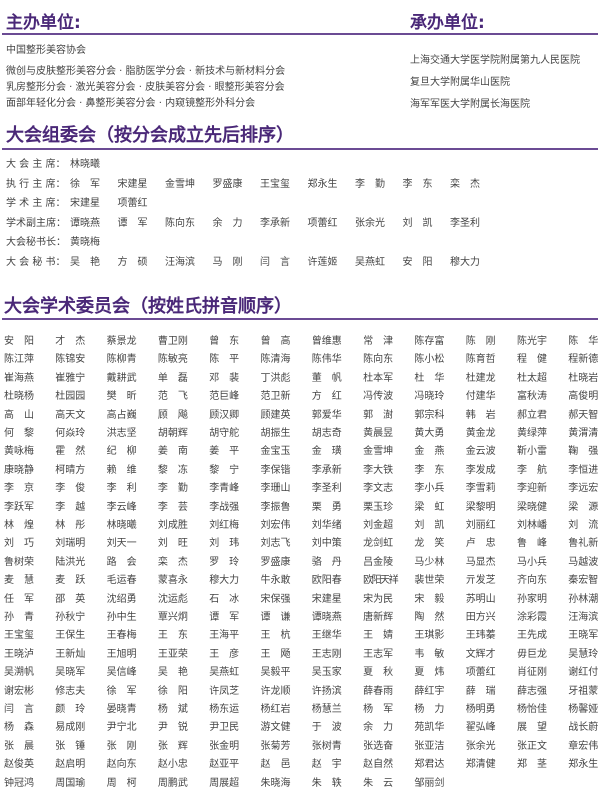 The height and width of the screenshot is (793, 600). Describe the element at coordinates (275, 223) in the screenshot. I see `committee-member-name: 李承新` at that location.